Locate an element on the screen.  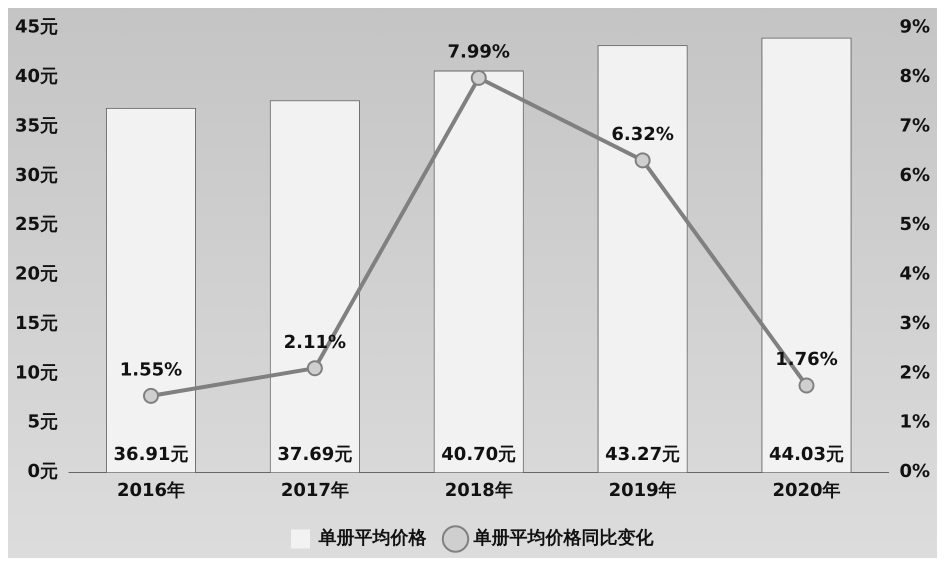
y2-tick-label: 1% is located at coordinates (914, 422).